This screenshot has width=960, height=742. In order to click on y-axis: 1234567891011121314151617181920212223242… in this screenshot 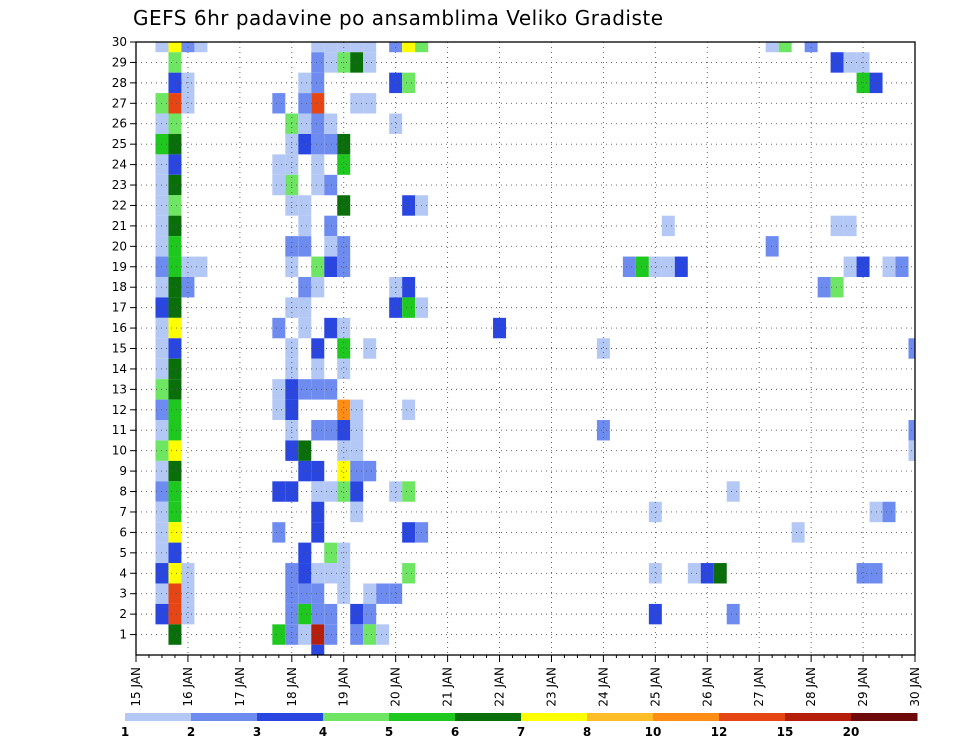, I will do `click(124, 338)`.